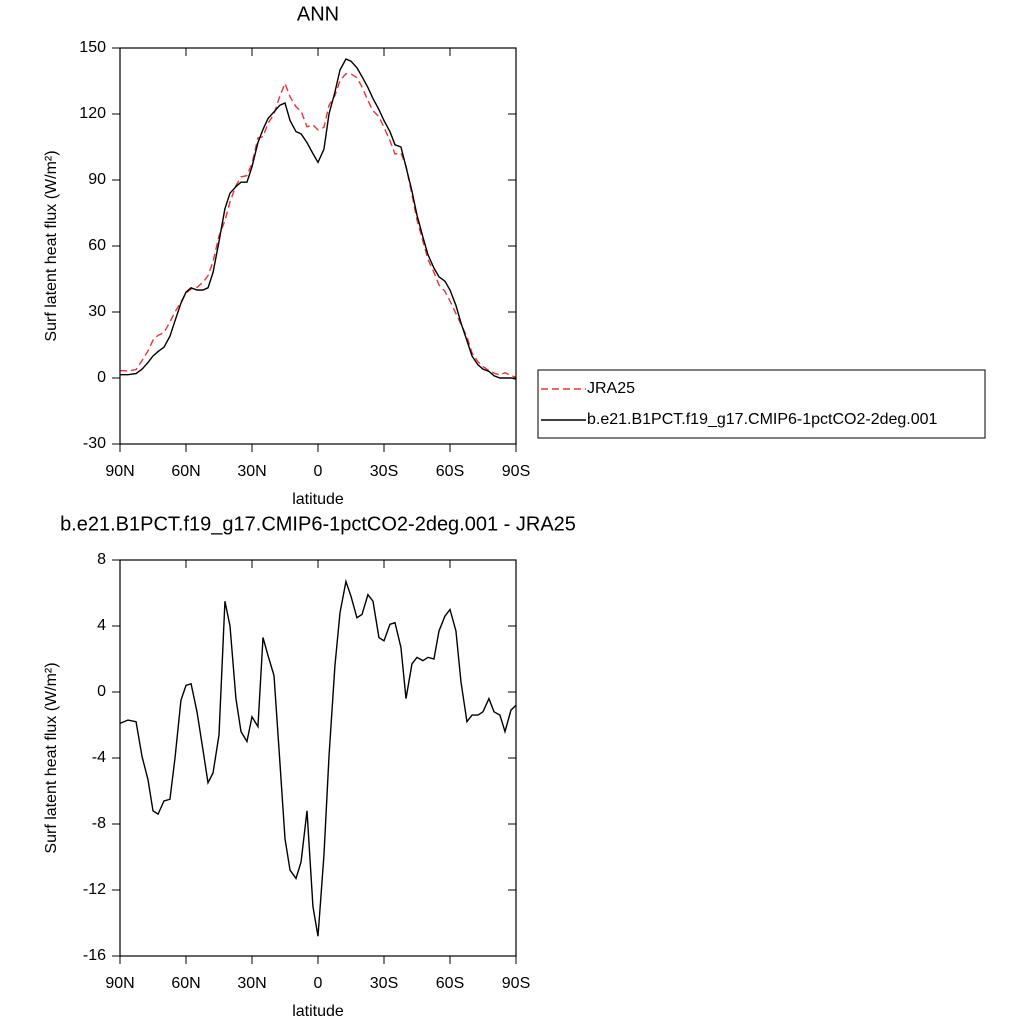  Describe the element at coordinates (318, 14) in the screenshot. I see `chart-title: ANN` at that location.